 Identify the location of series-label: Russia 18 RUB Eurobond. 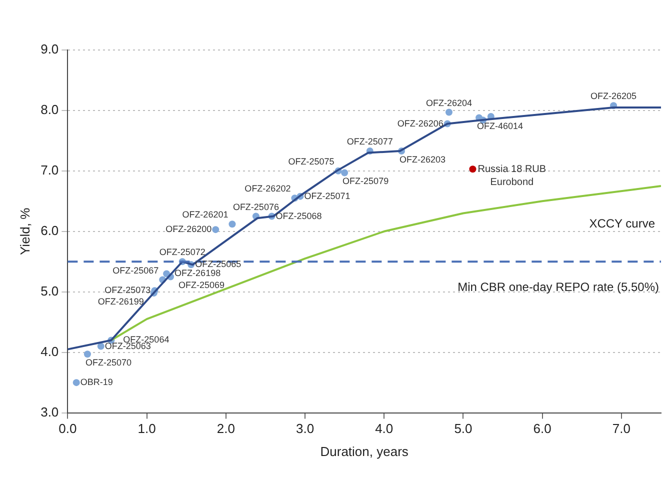
(512, 176).